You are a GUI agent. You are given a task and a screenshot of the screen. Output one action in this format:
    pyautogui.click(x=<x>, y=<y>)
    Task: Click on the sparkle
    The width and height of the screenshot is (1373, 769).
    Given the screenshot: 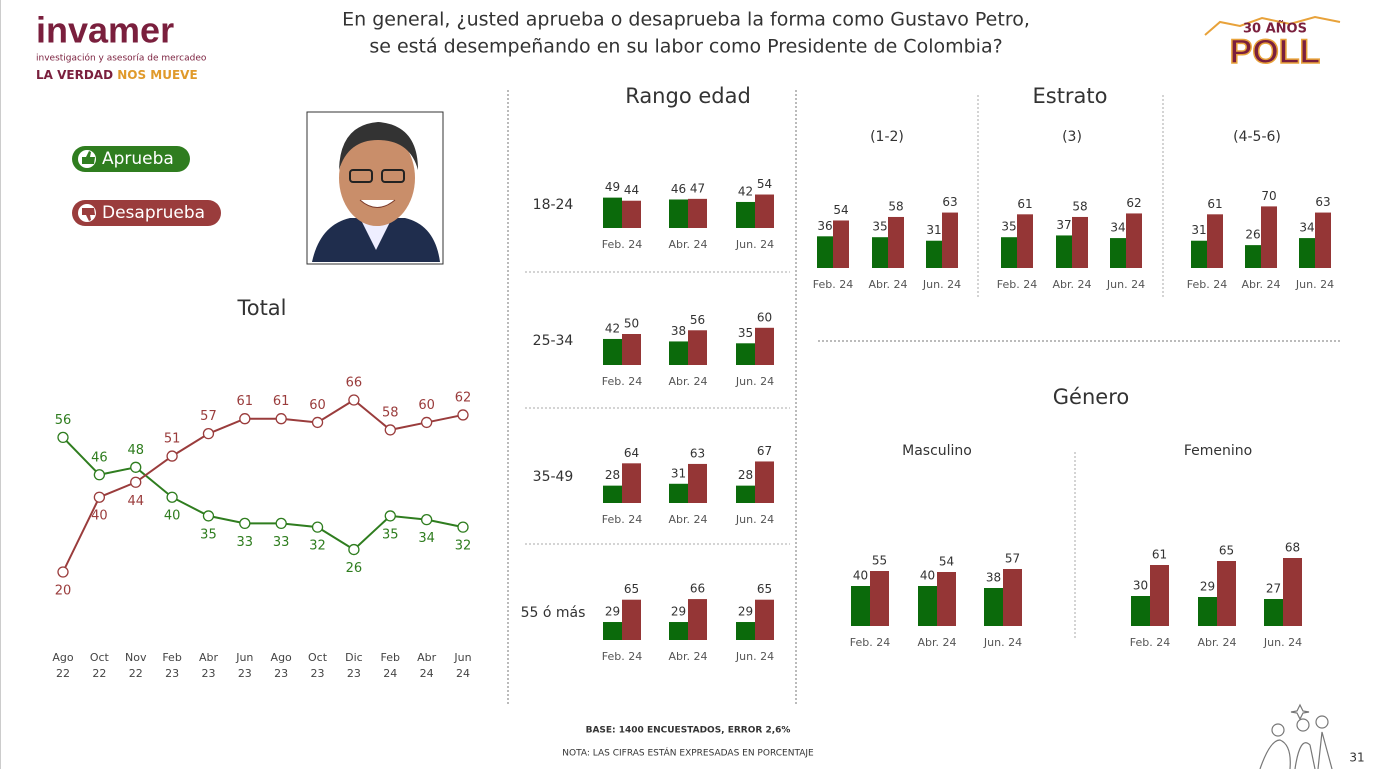 What is the action you would take?
    pyautogui.click(x=1300, y=712)
    